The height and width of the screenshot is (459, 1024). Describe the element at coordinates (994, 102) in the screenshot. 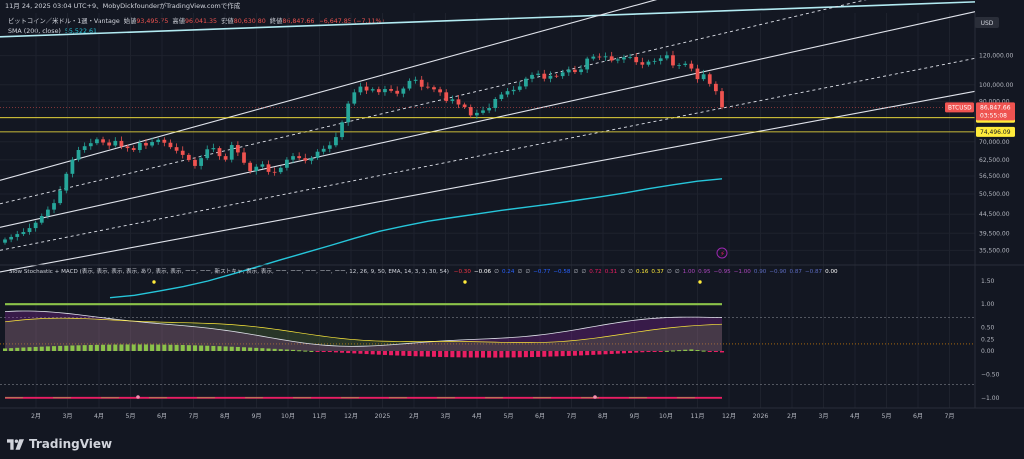

I see `price-tick: 90,000.00` at that location.